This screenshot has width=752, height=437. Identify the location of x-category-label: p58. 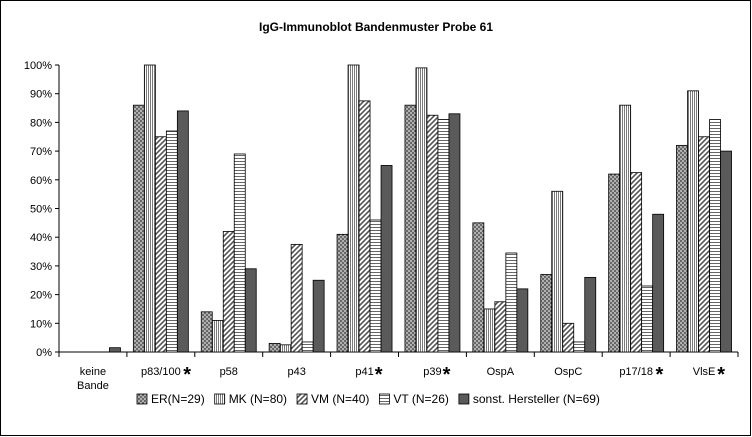
(229, 372).